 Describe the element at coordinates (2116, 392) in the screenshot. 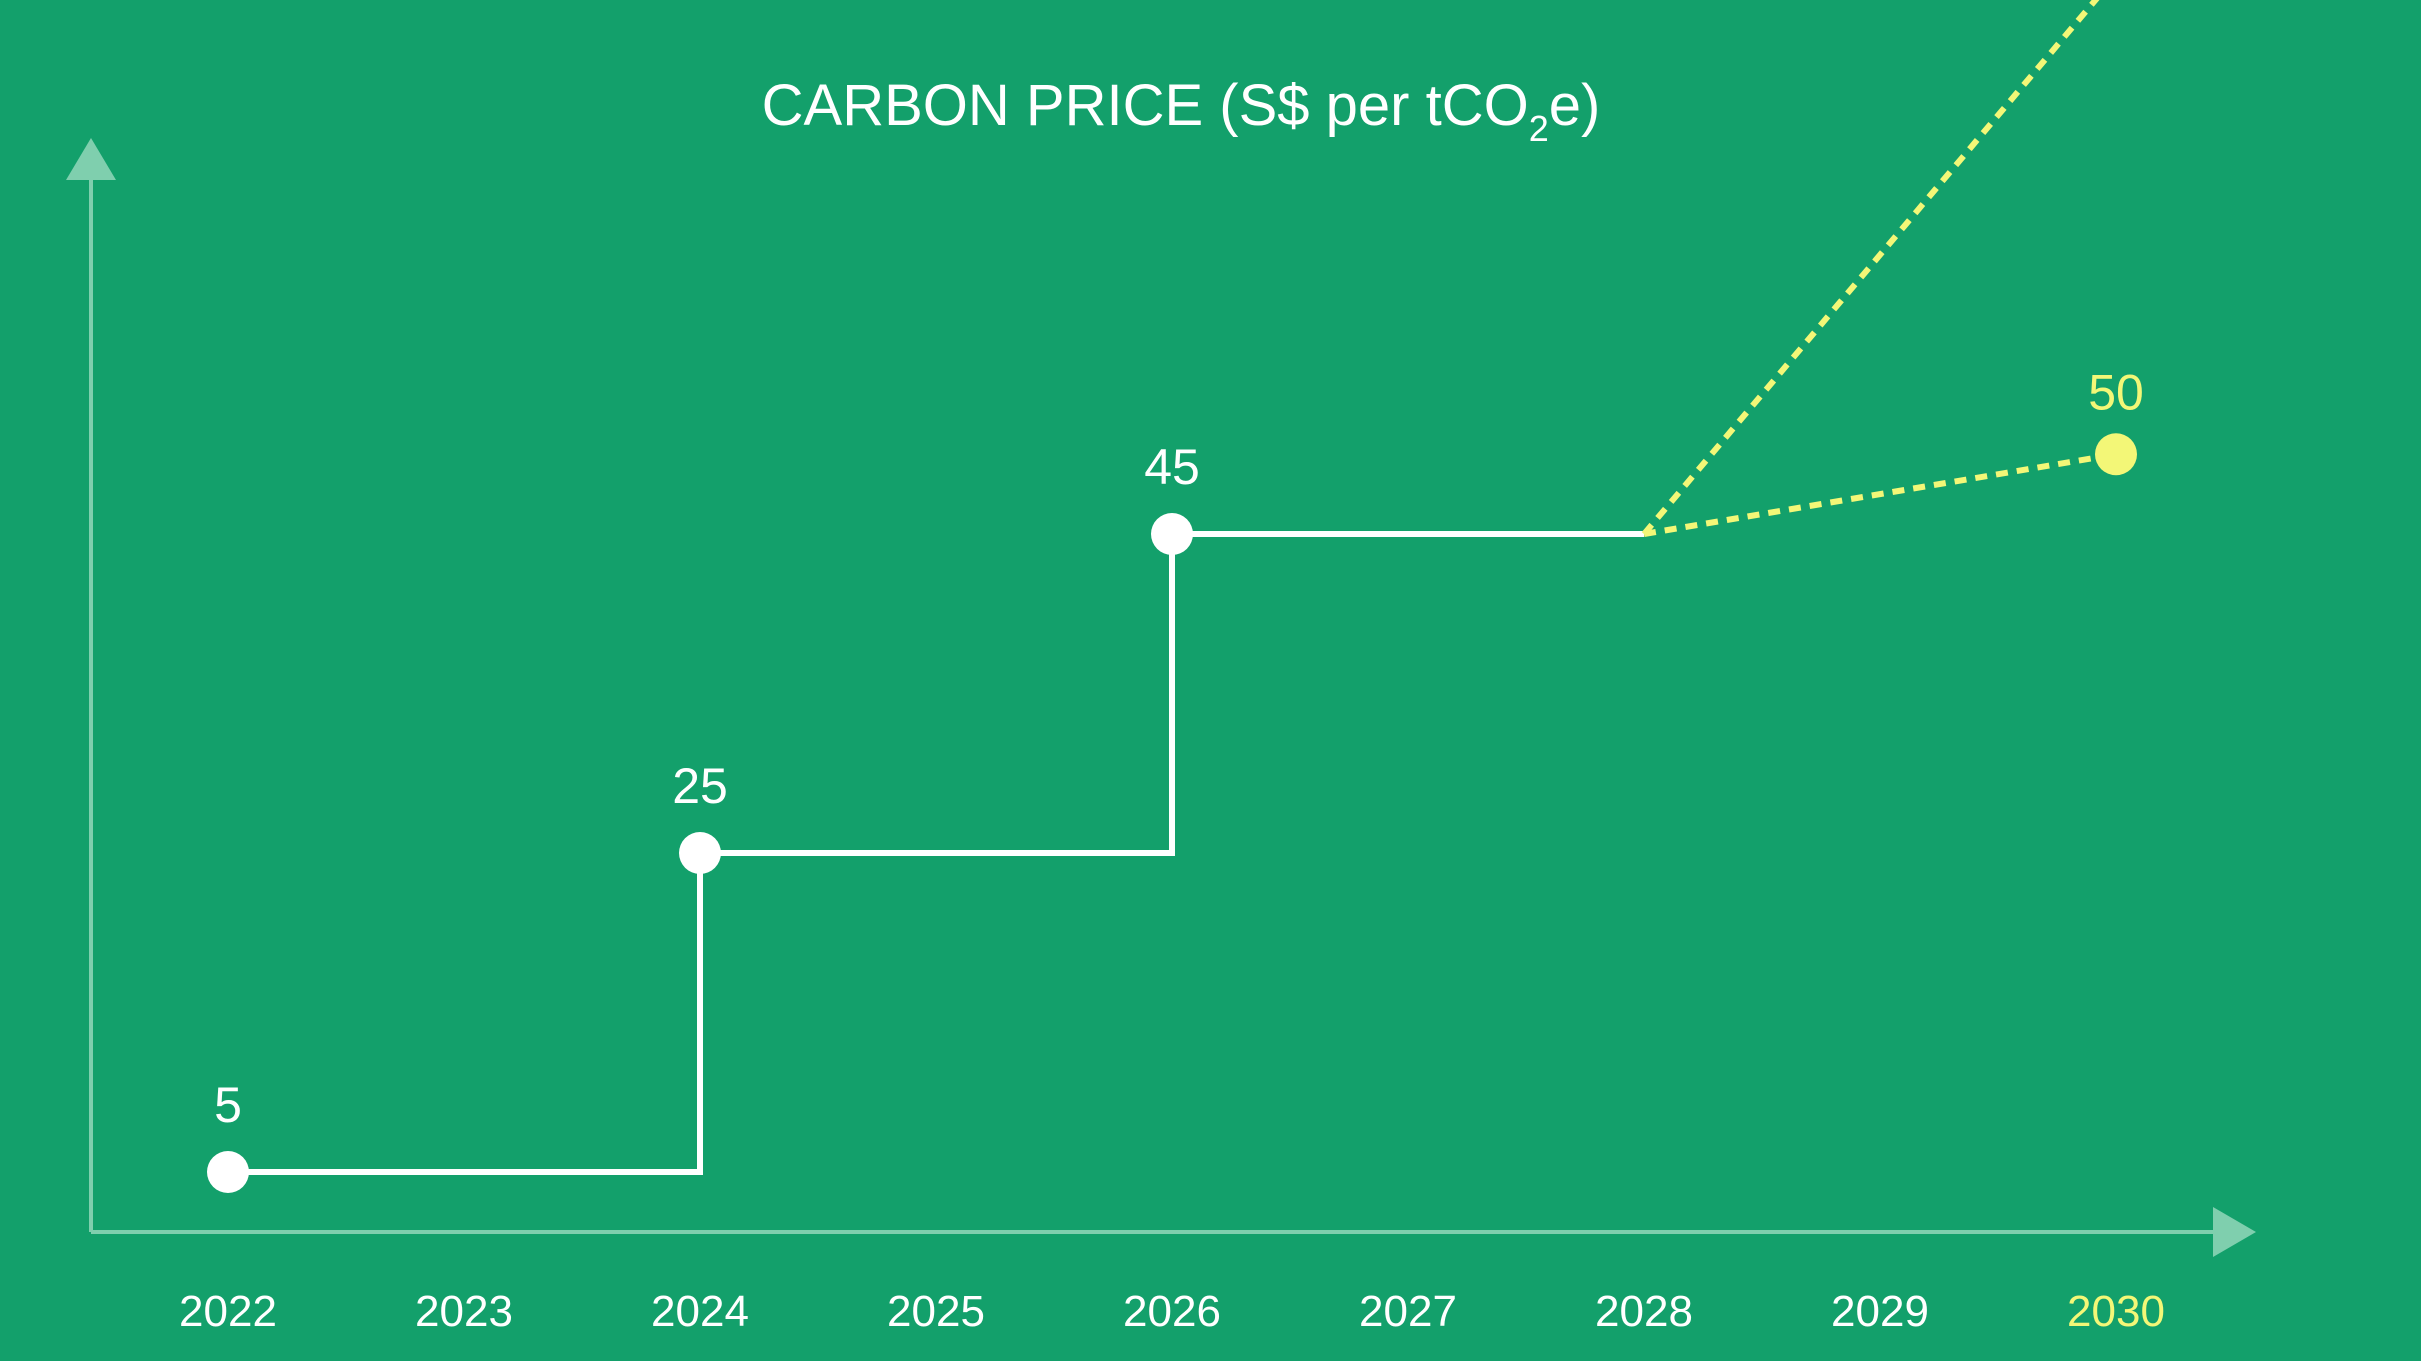

I see `data-label-projection-50: 50` at that location.